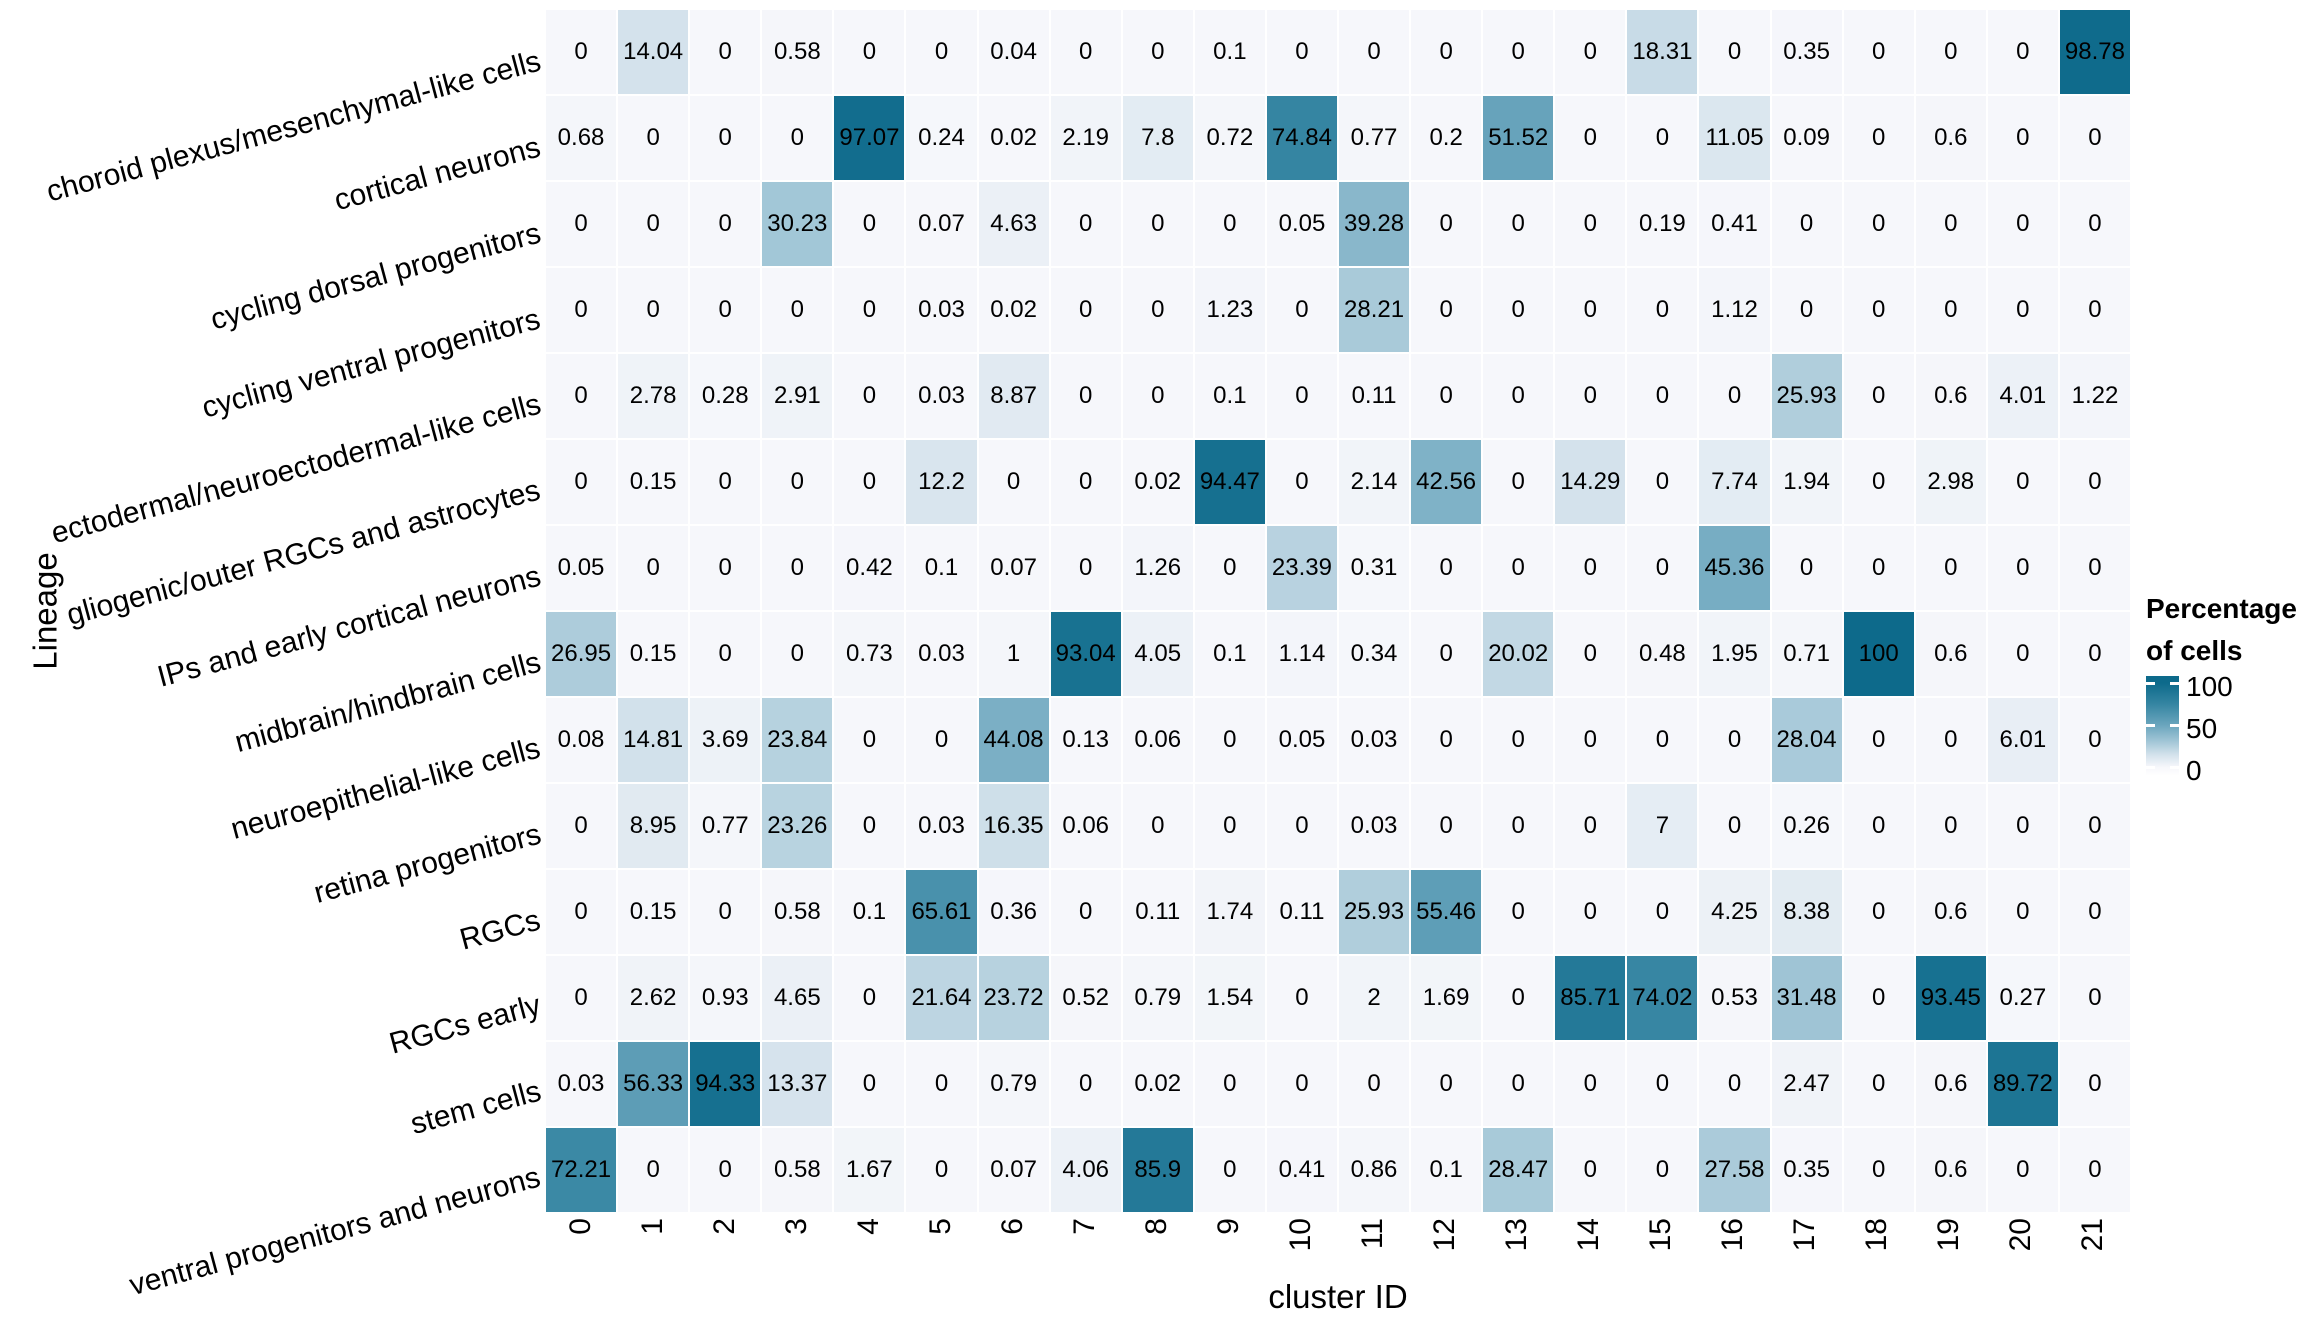 The image size is (2304, 1344). I want to click on legend-tick-dash, so click(2150, 725).